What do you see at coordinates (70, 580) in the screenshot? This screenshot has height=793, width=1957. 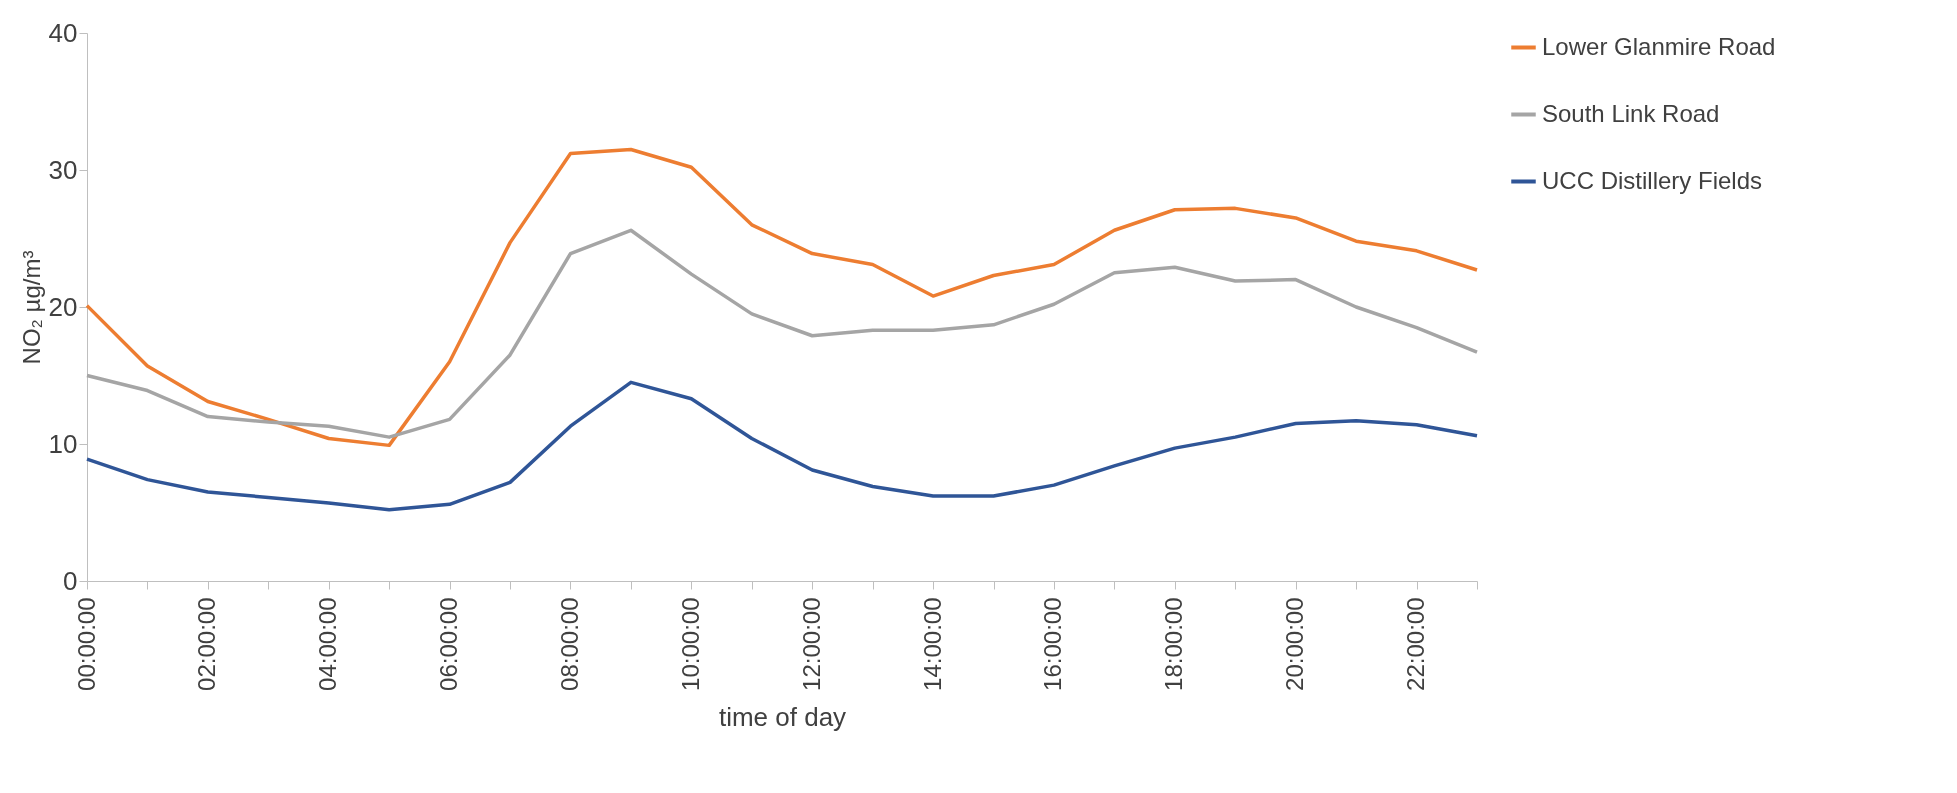 I see `y-tick-label: 0` at bounding box center [70, 580].